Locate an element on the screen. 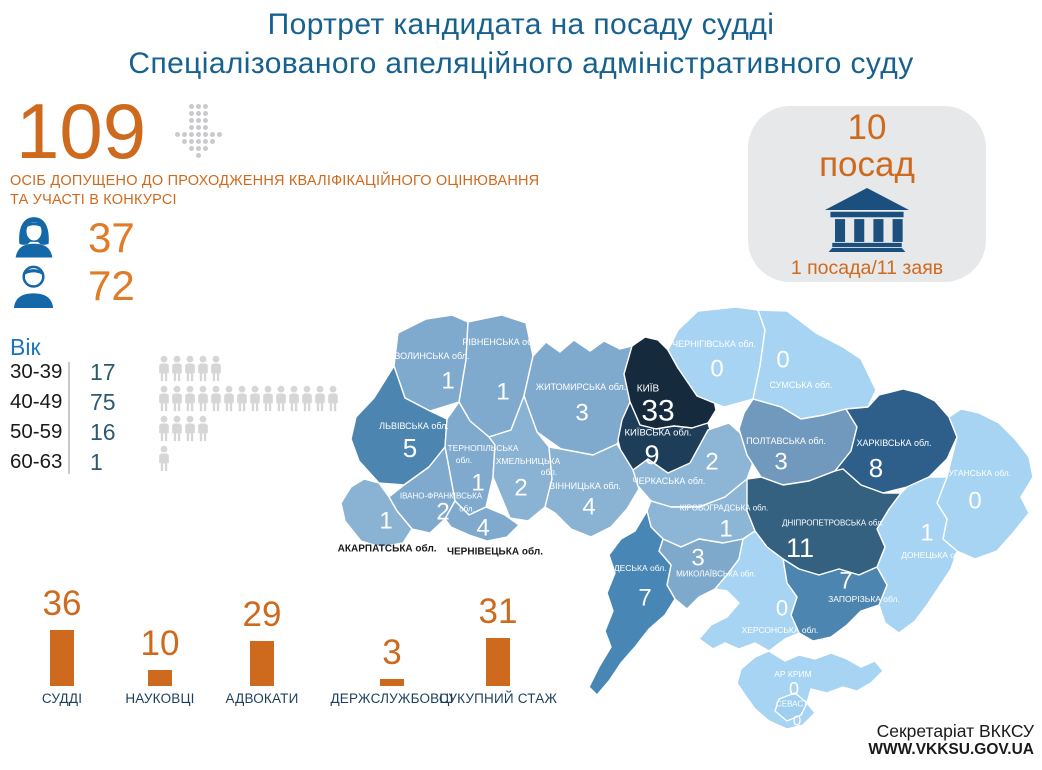 The height and width of the screenshot is (770, 1042). age-range-label: 60-63 is located at coordinates (36, 461).